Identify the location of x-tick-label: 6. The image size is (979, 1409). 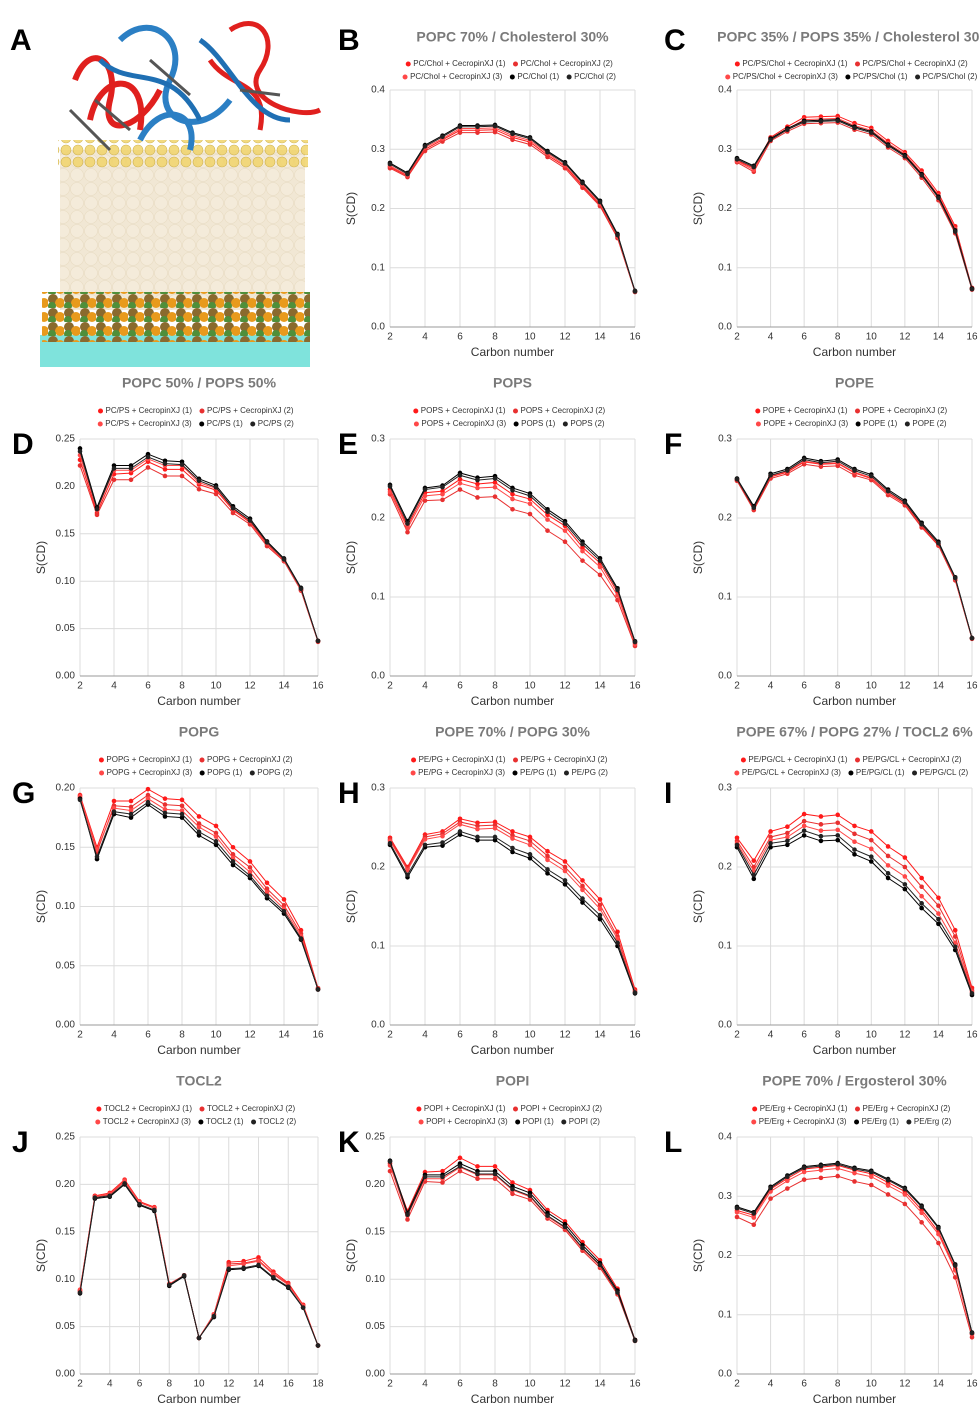
(460, 686).